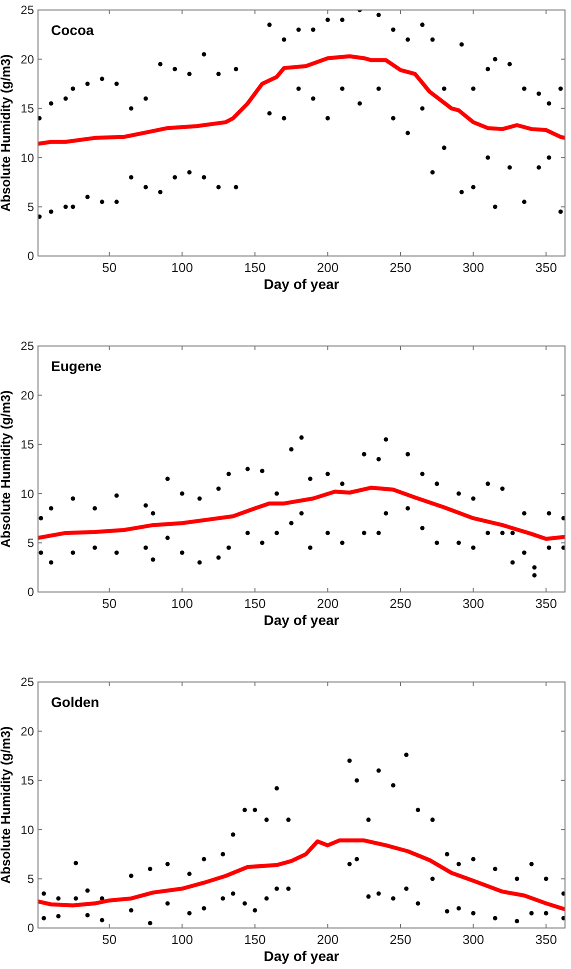  I want to click on text: Eugene, so click(76, 366).